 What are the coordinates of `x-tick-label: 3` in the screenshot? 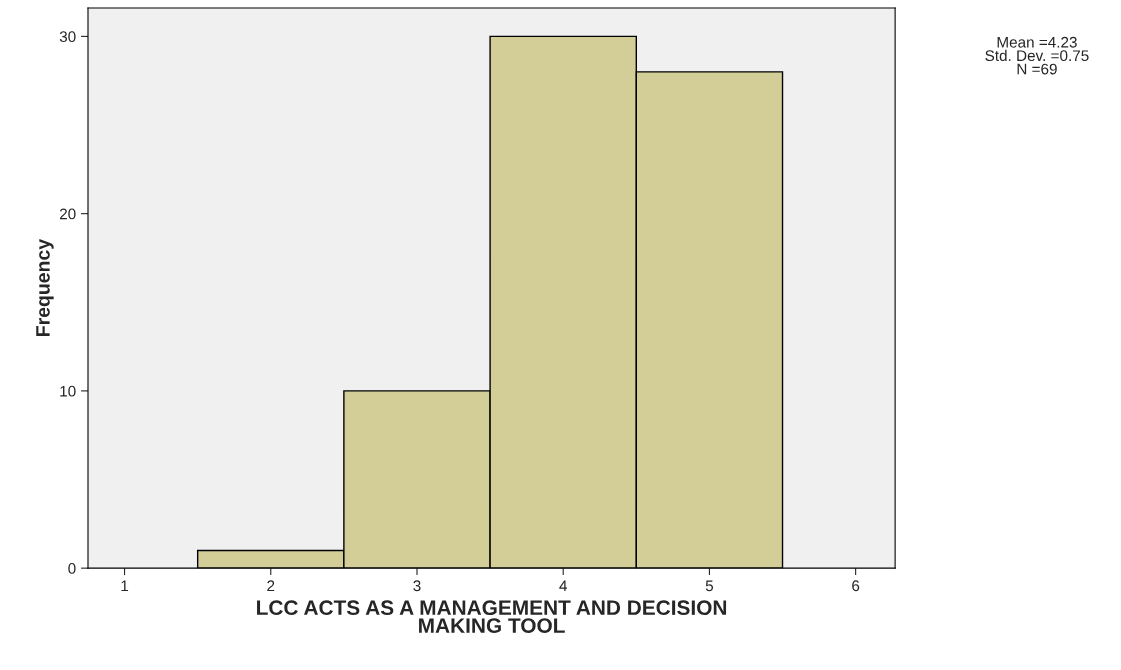 It's located at (417, 586).